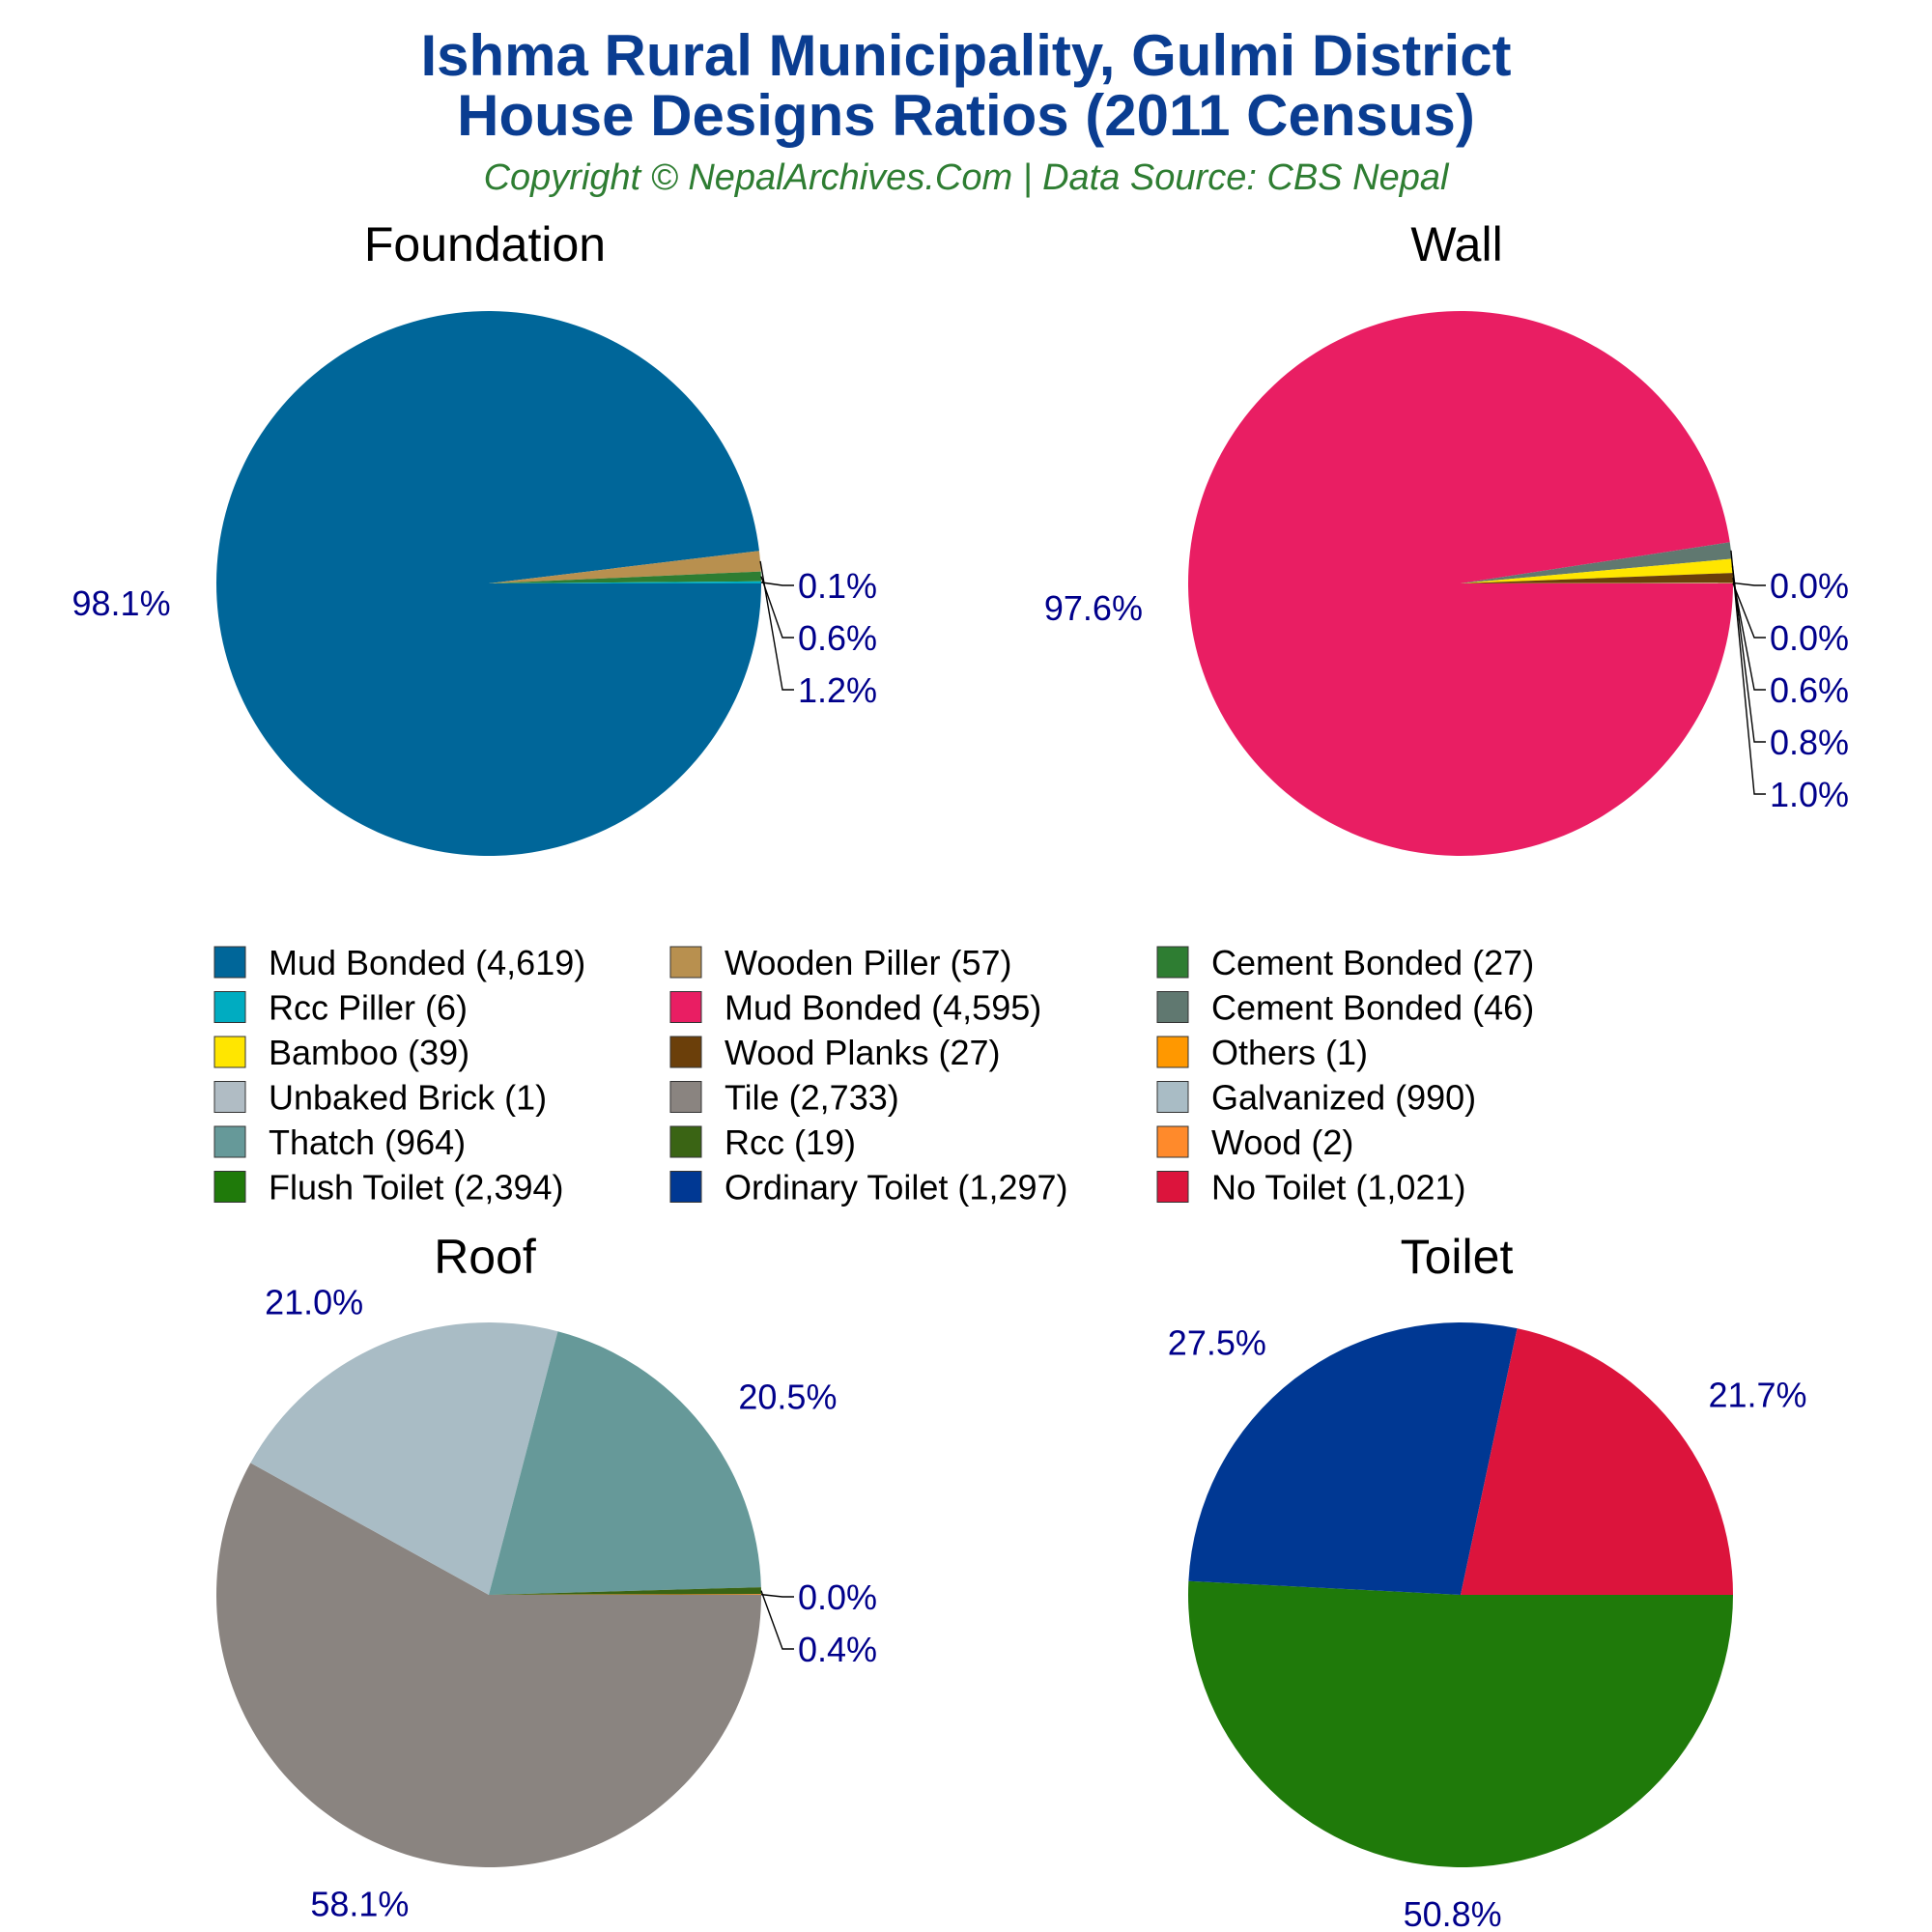 The width and height of the screenshot is (1932, 1932). What do you see at coordinates (359, 1904) in the screenshot?
I see `pct-label-roof-tile: 58.1%` at bounding box center [359, 1904].